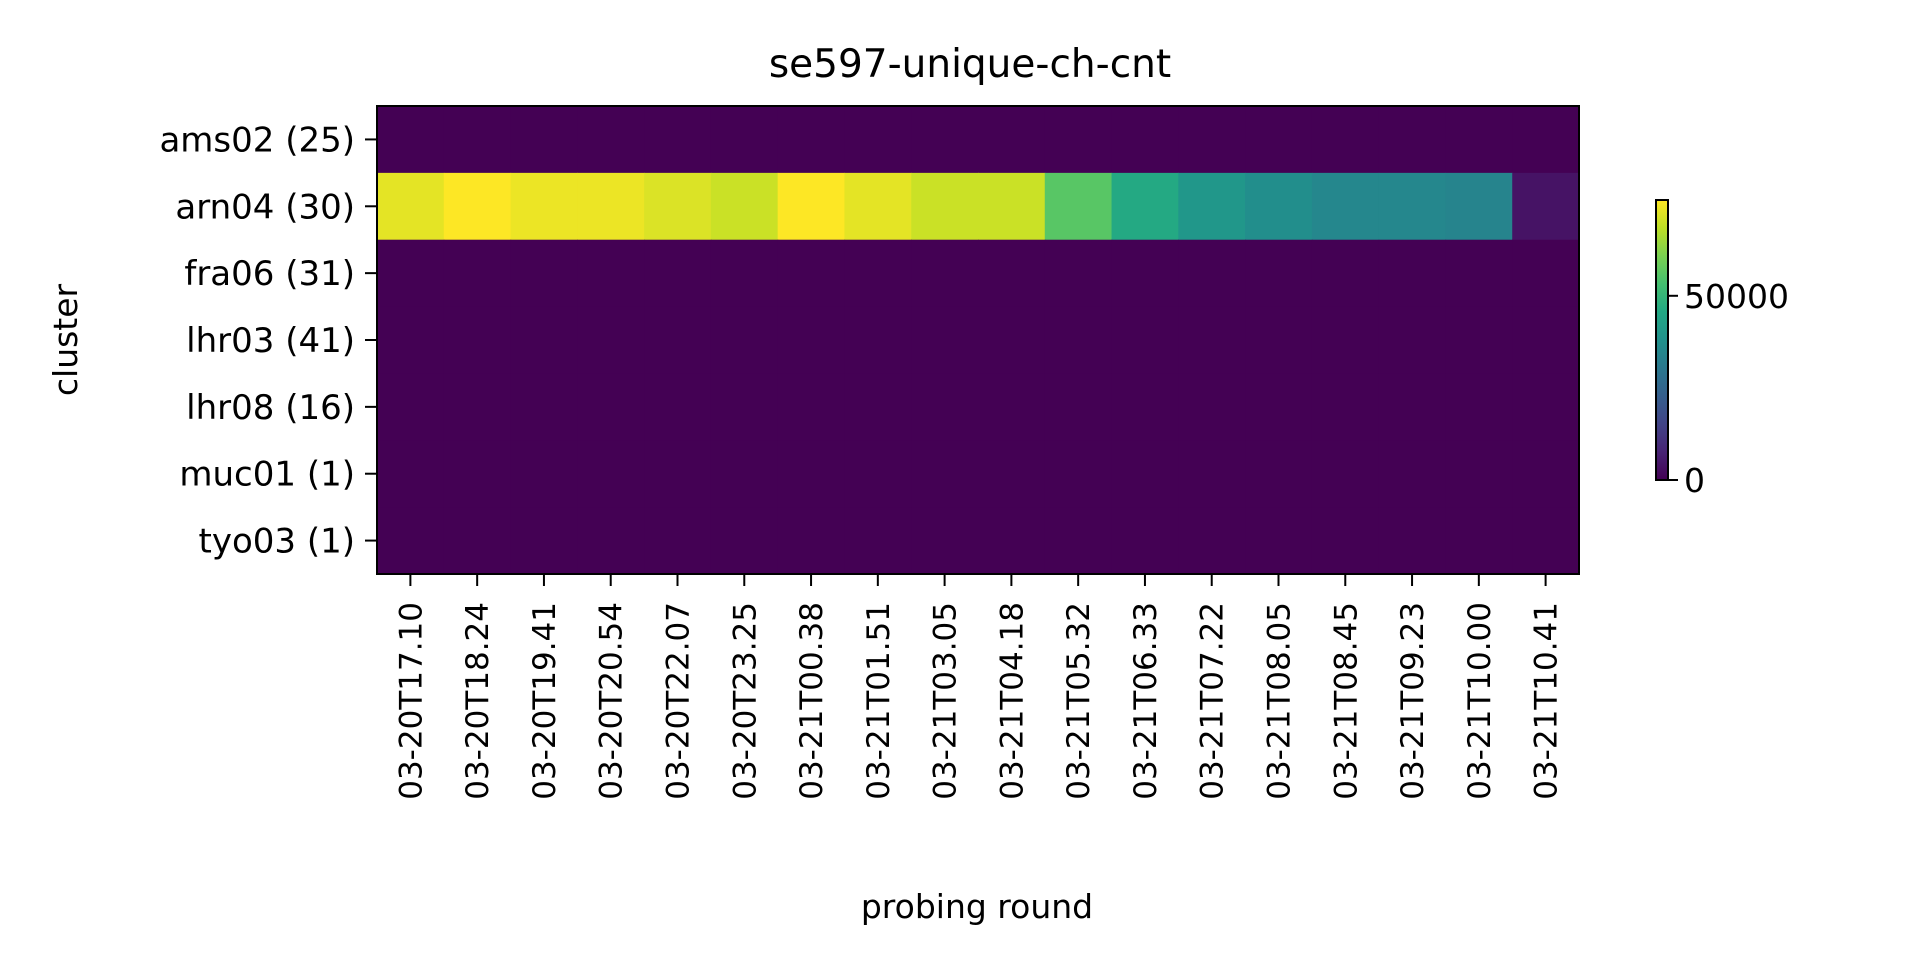 This screenshot has height=974, width=1920. I want to click on x-tick-label: 03-21T03.05, so click(946, 701).